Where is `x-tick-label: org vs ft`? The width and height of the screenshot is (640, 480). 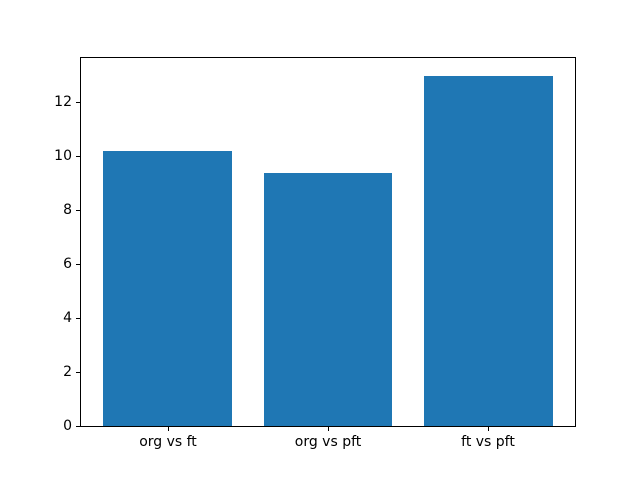
x-tick-label: org vs ft is located at coordinates (168, 442).